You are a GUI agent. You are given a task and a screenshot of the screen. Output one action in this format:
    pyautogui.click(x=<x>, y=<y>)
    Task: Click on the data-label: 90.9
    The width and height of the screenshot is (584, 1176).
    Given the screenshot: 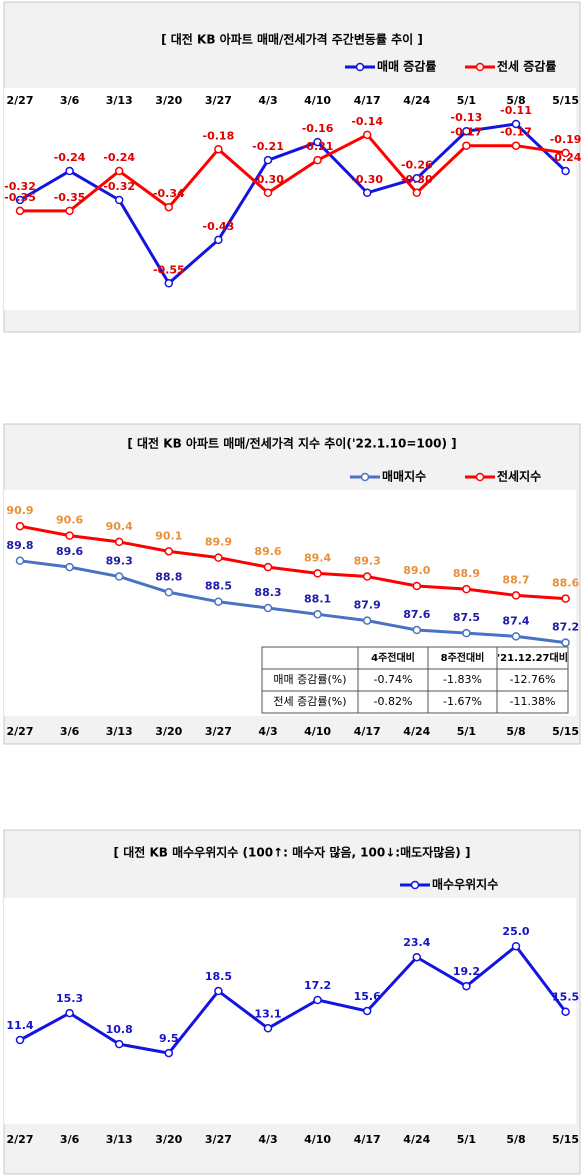 What is the action you would take?
    pyautogui.click(x=19, y=510)
    